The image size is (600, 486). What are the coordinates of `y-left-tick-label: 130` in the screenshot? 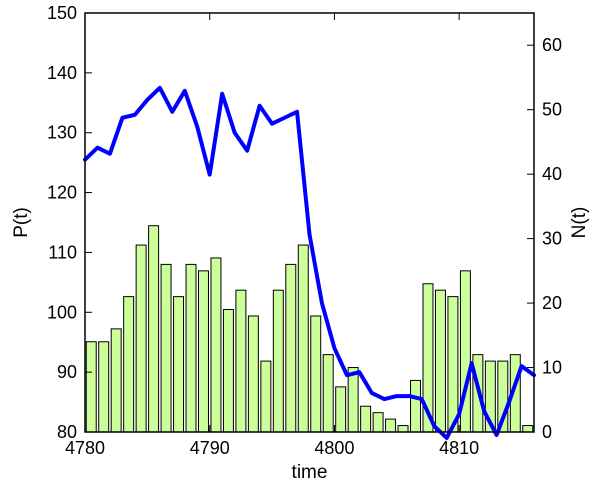 It's located at (62, 133).